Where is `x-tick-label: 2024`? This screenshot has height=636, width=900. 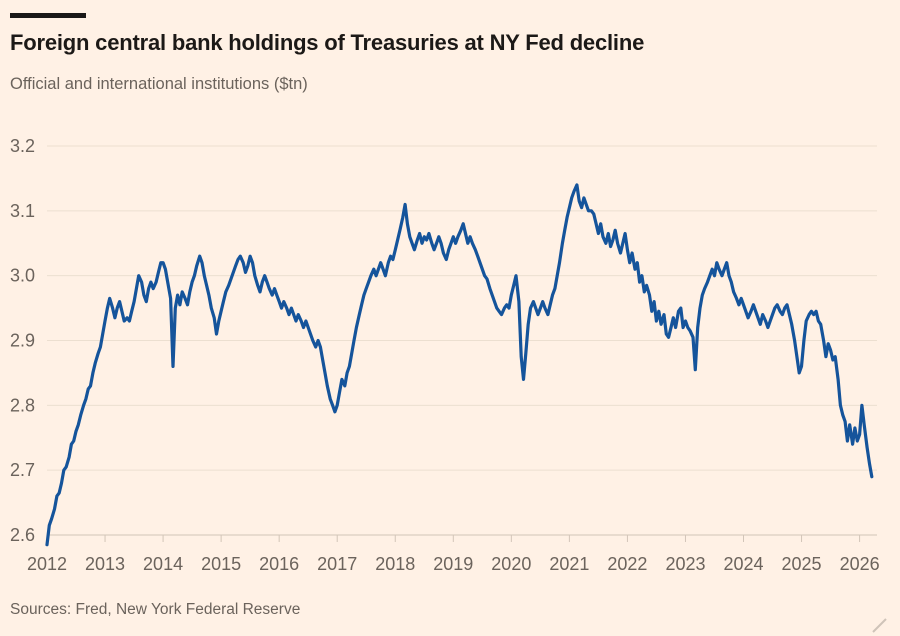 x-tick-label: 2024 is located at coordinates (743, 564).